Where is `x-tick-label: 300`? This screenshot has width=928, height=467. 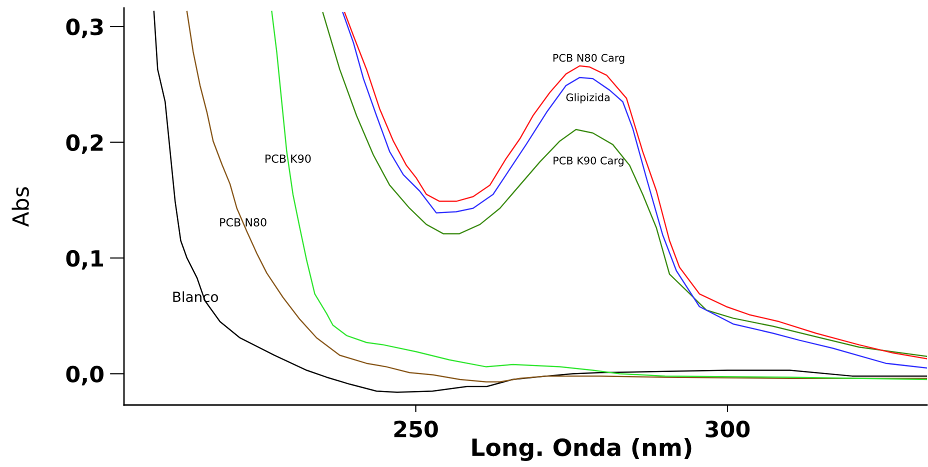 x-tick-label: 300 is located at coordinates (728, 429).